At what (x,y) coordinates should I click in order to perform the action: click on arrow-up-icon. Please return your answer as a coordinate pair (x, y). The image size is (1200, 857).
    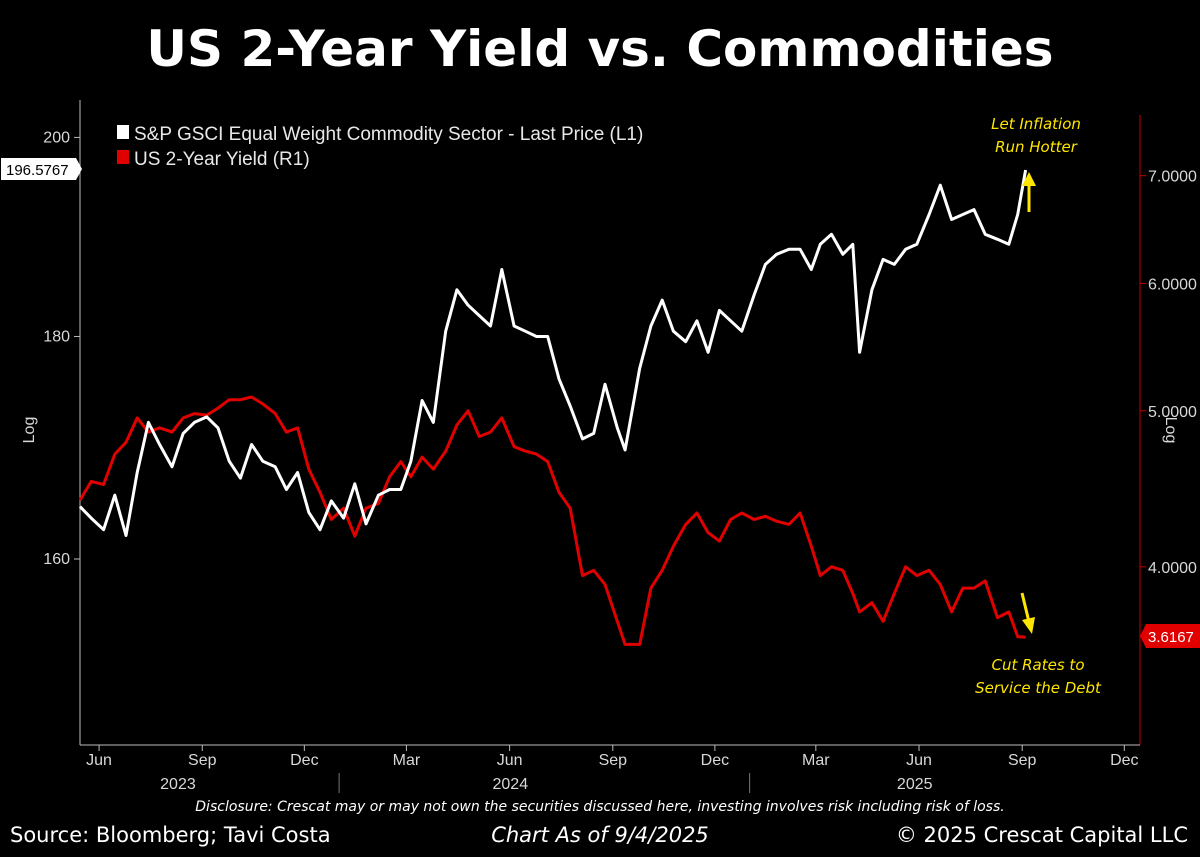
    Looking at the image, I should click on (1029, 192).